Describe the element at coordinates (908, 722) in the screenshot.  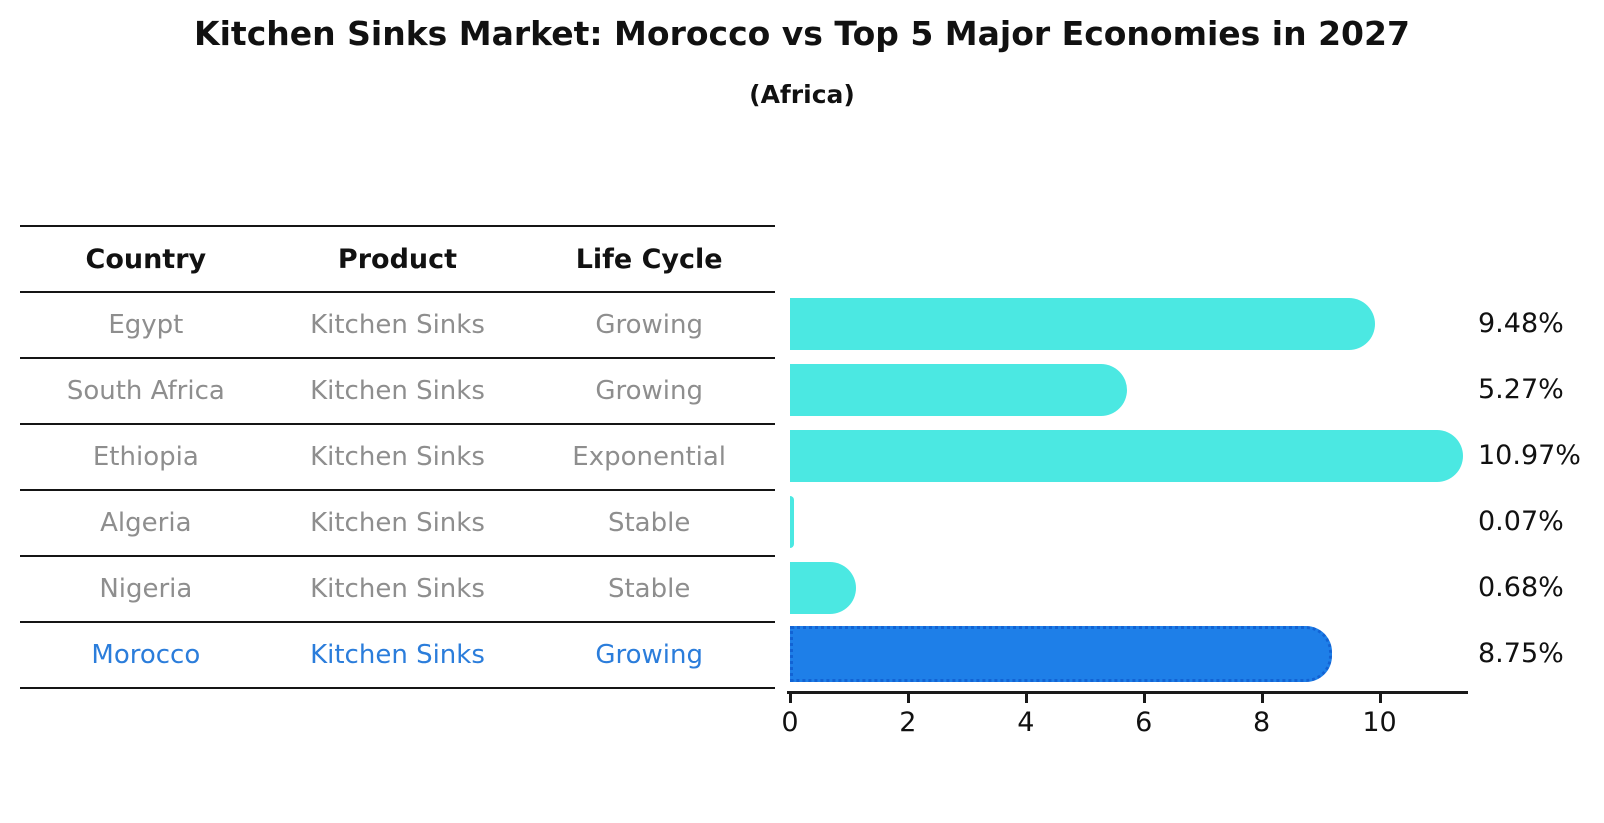
I see `tick-label: 2` at that location.